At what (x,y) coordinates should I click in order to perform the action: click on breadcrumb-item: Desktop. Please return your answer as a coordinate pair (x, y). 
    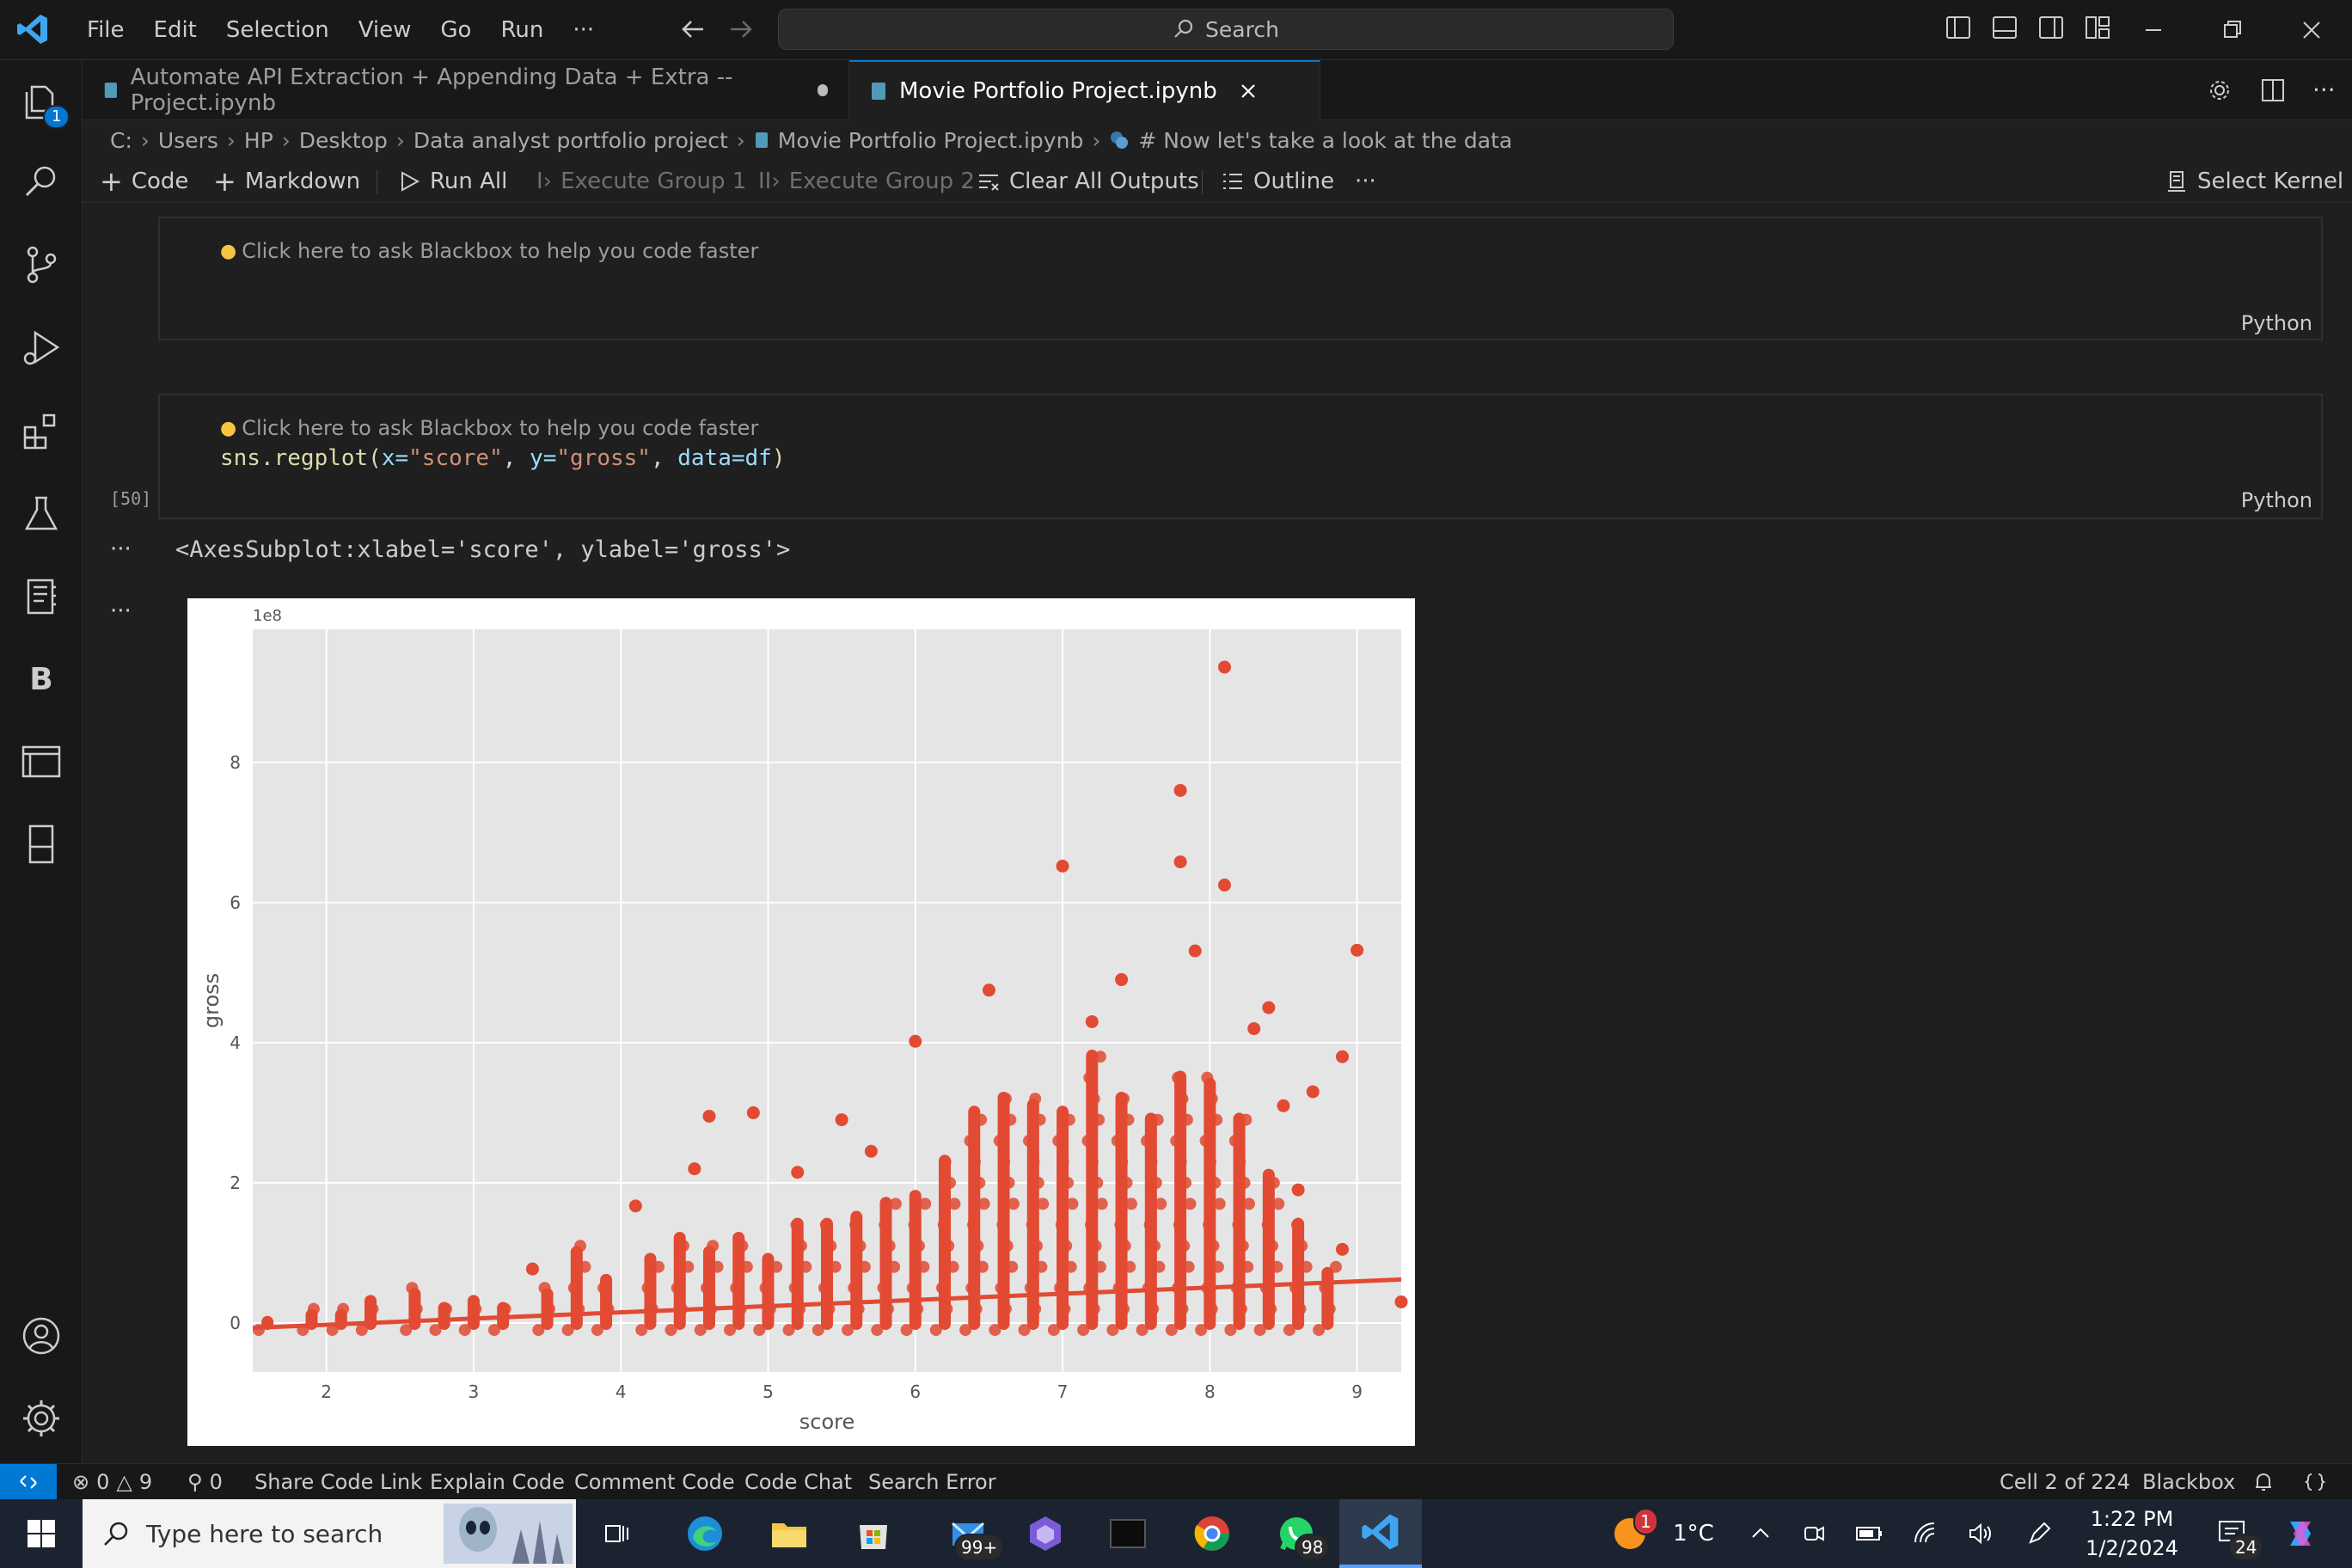
    Looking at the image, I should click on (343, 140).